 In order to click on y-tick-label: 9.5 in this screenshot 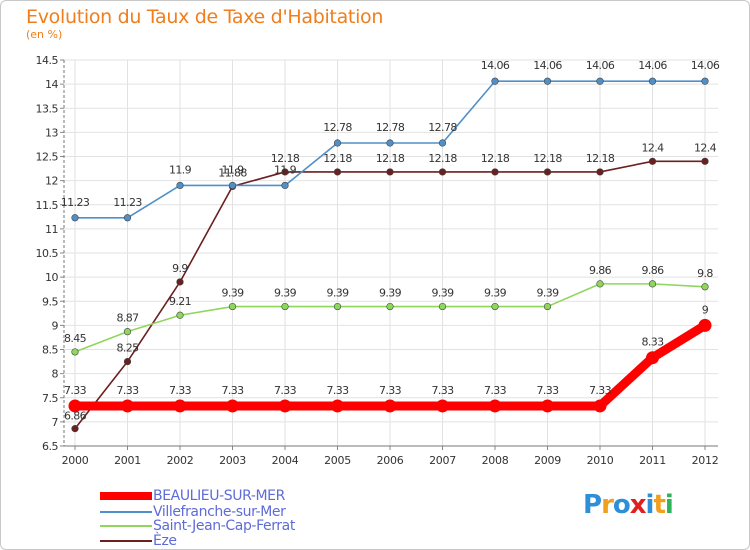, I will do `click(50, 301)`.